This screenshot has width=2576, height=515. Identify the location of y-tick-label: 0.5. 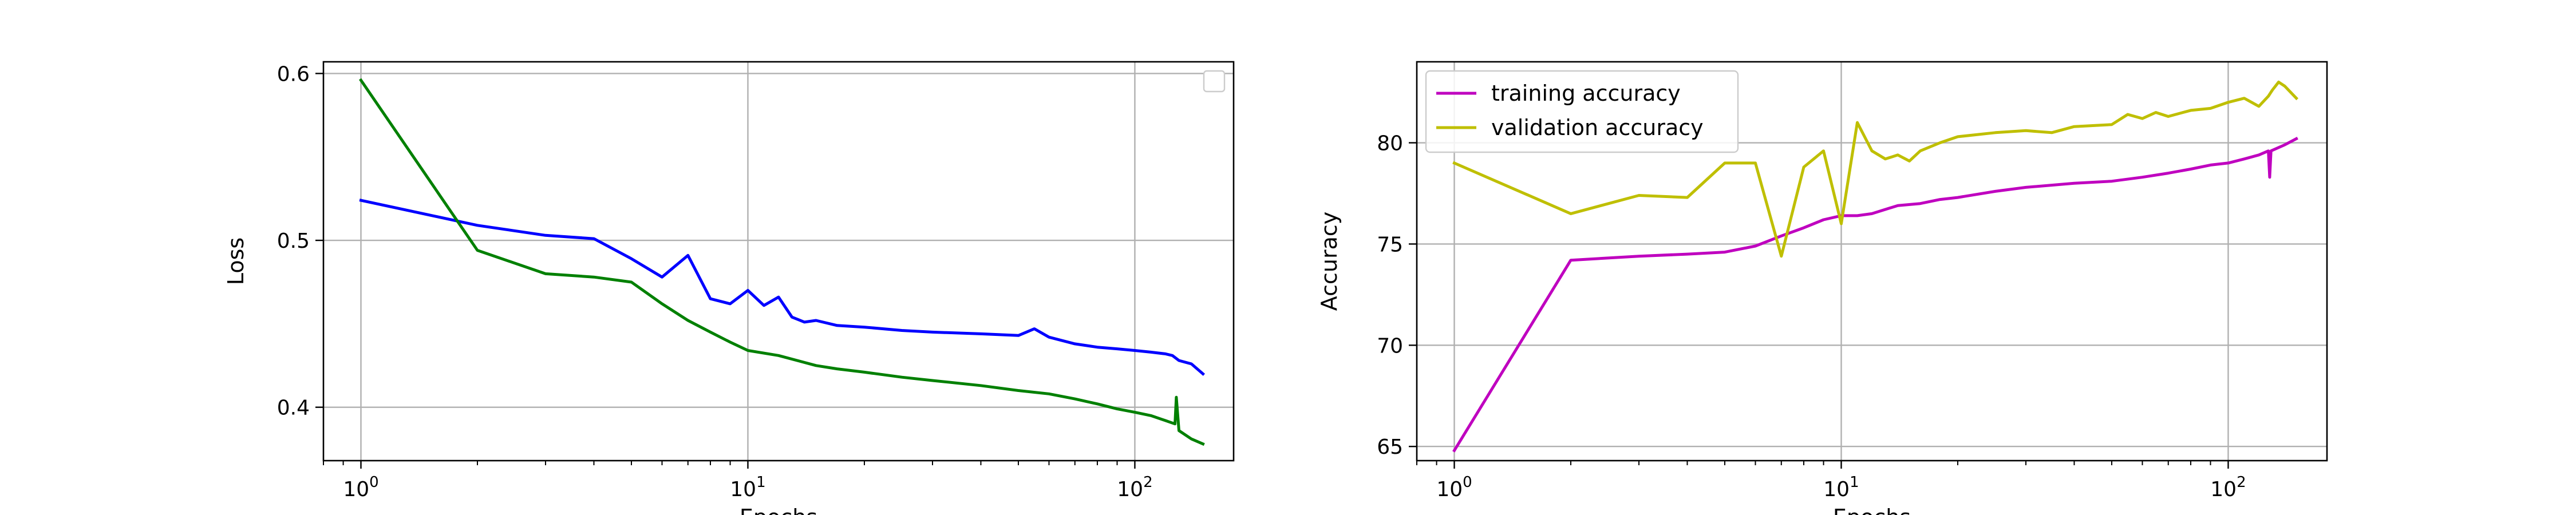
(293, 241).